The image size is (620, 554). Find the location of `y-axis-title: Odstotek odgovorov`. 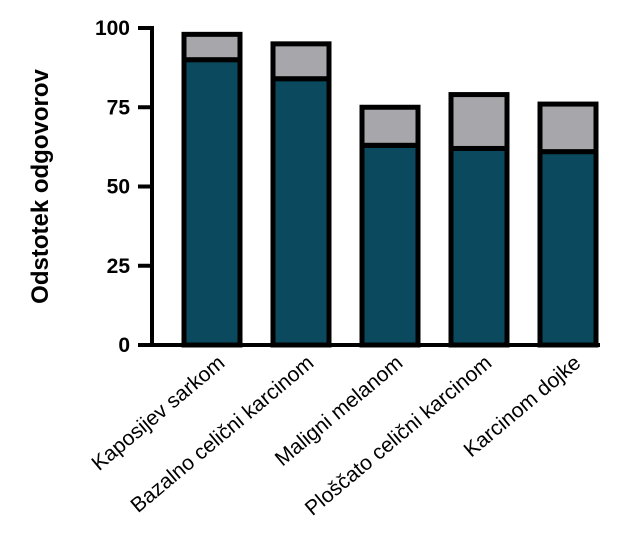

y-axis-title: Odstotek odgovorov is located at coordinates (40, 186).